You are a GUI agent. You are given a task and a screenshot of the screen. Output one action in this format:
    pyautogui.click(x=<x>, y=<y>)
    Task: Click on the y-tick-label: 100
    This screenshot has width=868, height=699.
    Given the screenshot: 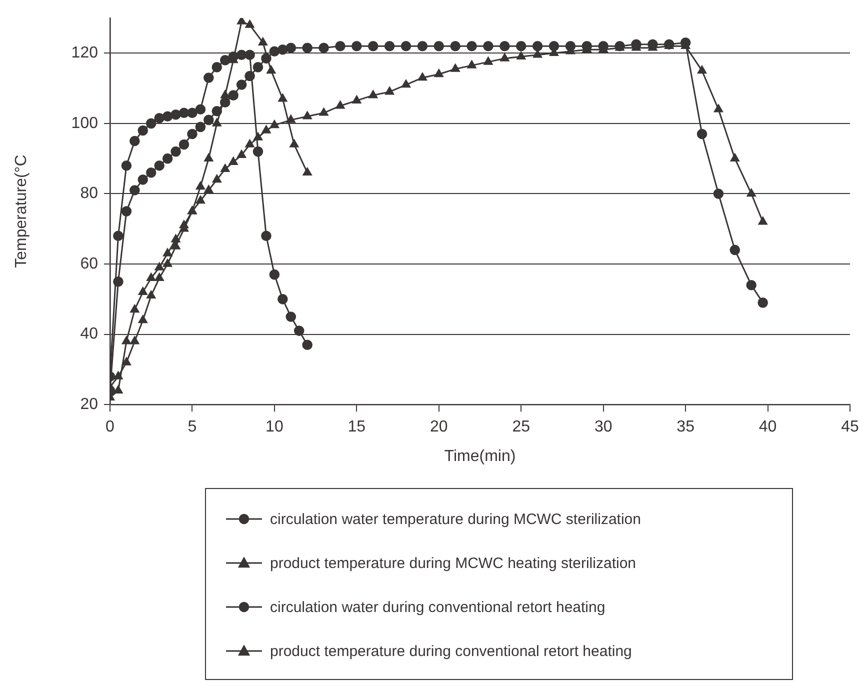 What is the action you would take?
    pyautogui.click(x=84, y=123)
    